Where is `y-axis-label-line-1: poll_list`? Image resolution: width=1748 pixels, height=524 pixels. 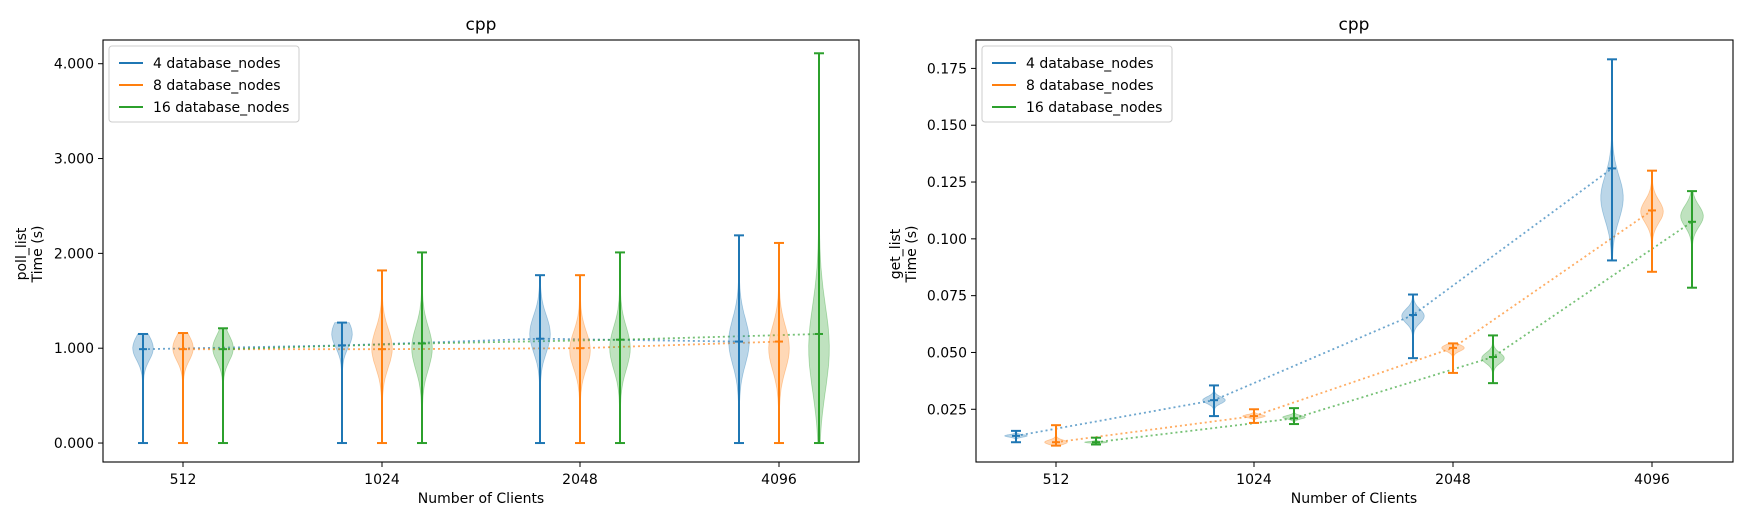
y-axis-label-line-1: poll_list is located at coordinates (22, 253).